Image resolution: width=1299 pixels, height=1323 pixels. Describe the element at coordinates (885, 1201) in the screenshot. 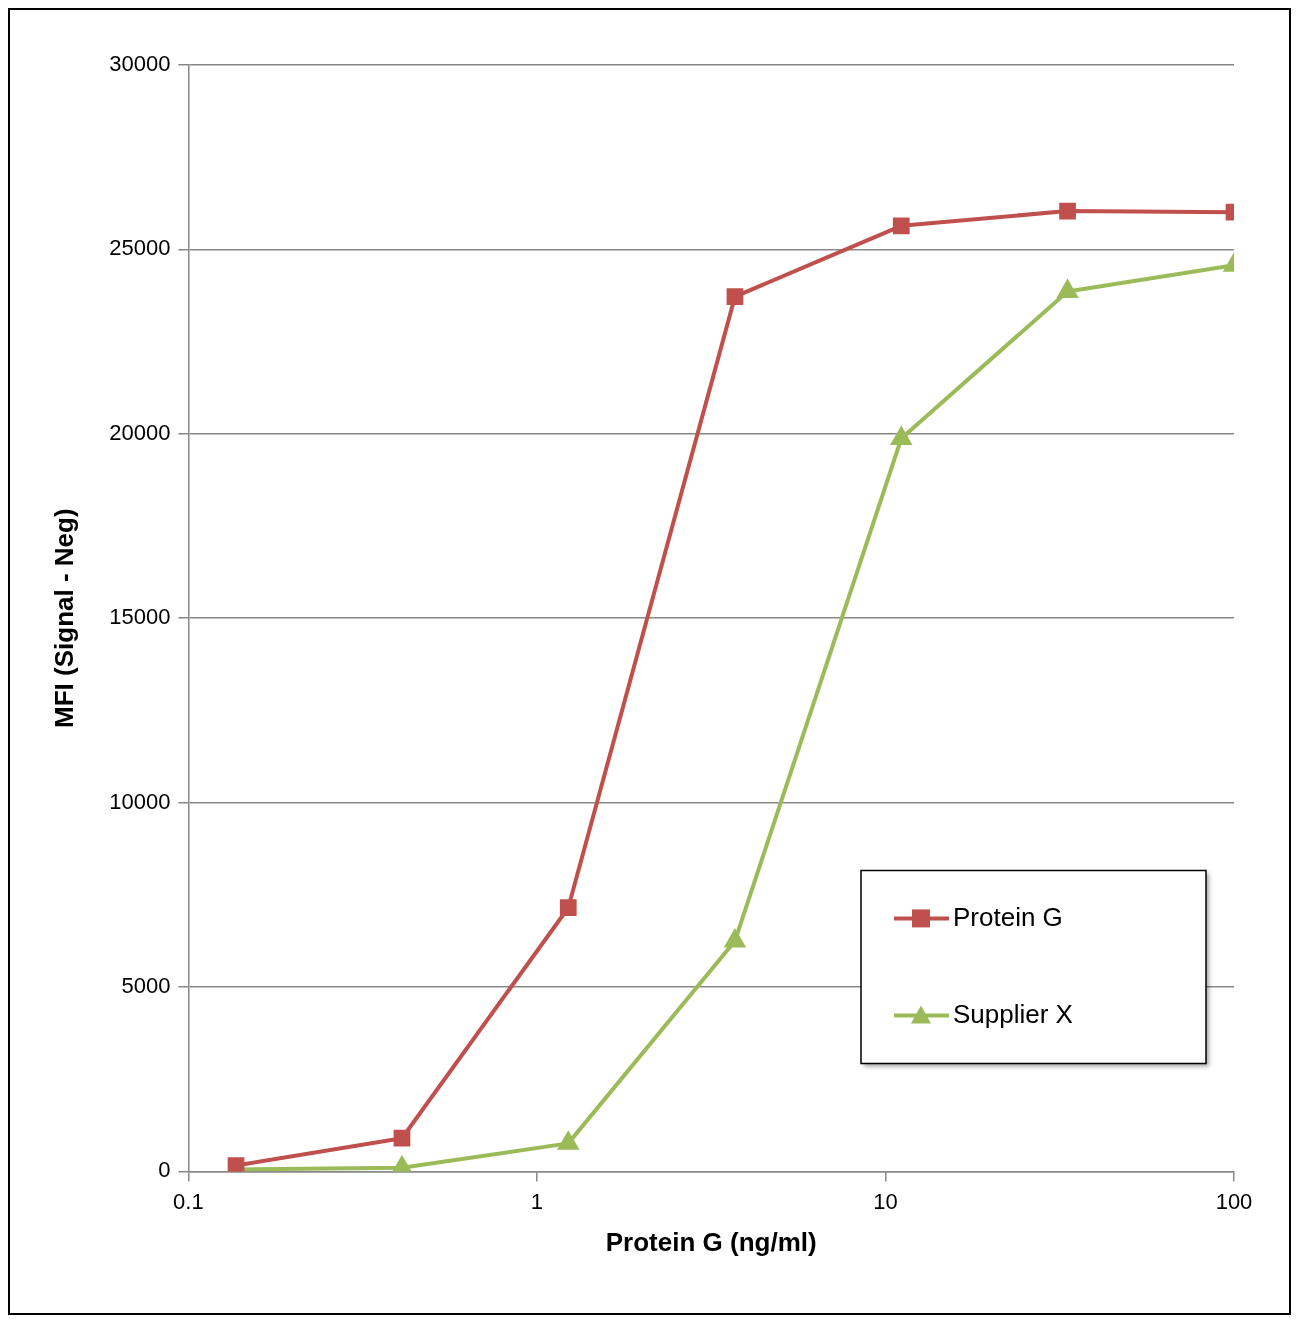

I see `x-tick-label: 10` at that location.